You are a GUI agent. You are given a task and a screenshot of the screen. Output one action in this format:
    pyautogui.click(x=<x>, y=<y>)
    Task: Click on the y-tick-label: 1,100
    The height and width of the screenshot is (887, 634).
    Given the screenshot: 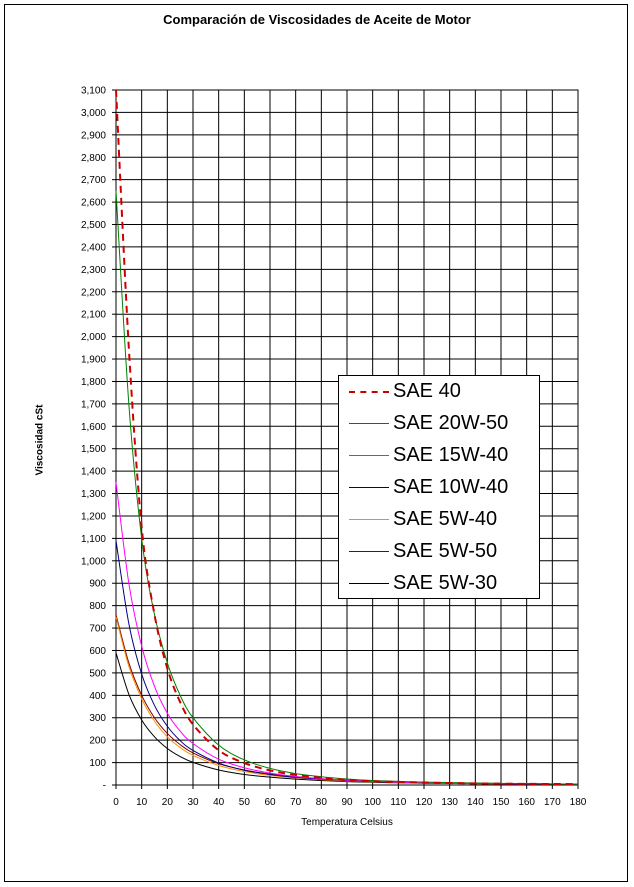 What is the action you would take?
    pyautogui.click(x=93, y=539)
    